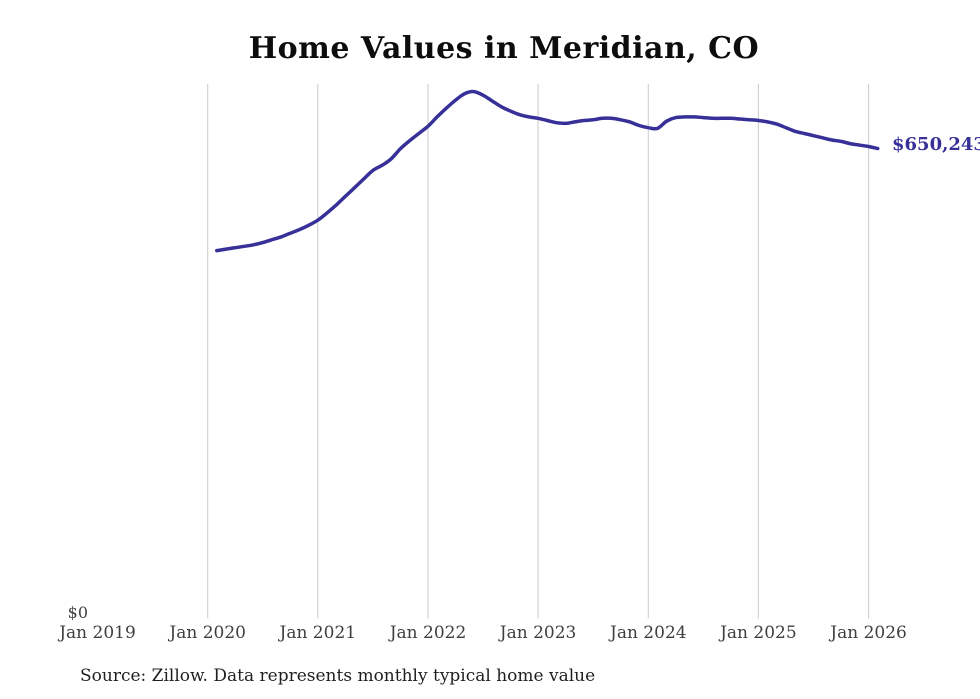  I want to click on latest-value-label: $650,243, so click(936, 144).